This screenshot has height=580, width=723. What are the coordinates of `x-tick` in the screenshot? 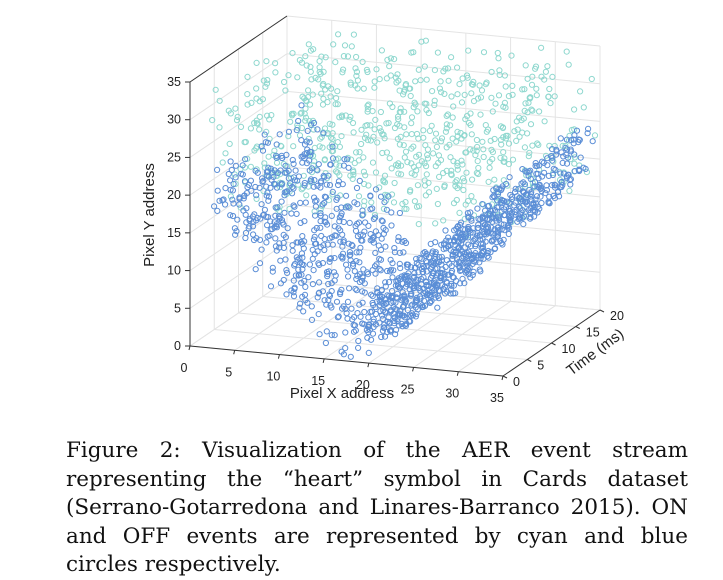 It's located at (189, 348).